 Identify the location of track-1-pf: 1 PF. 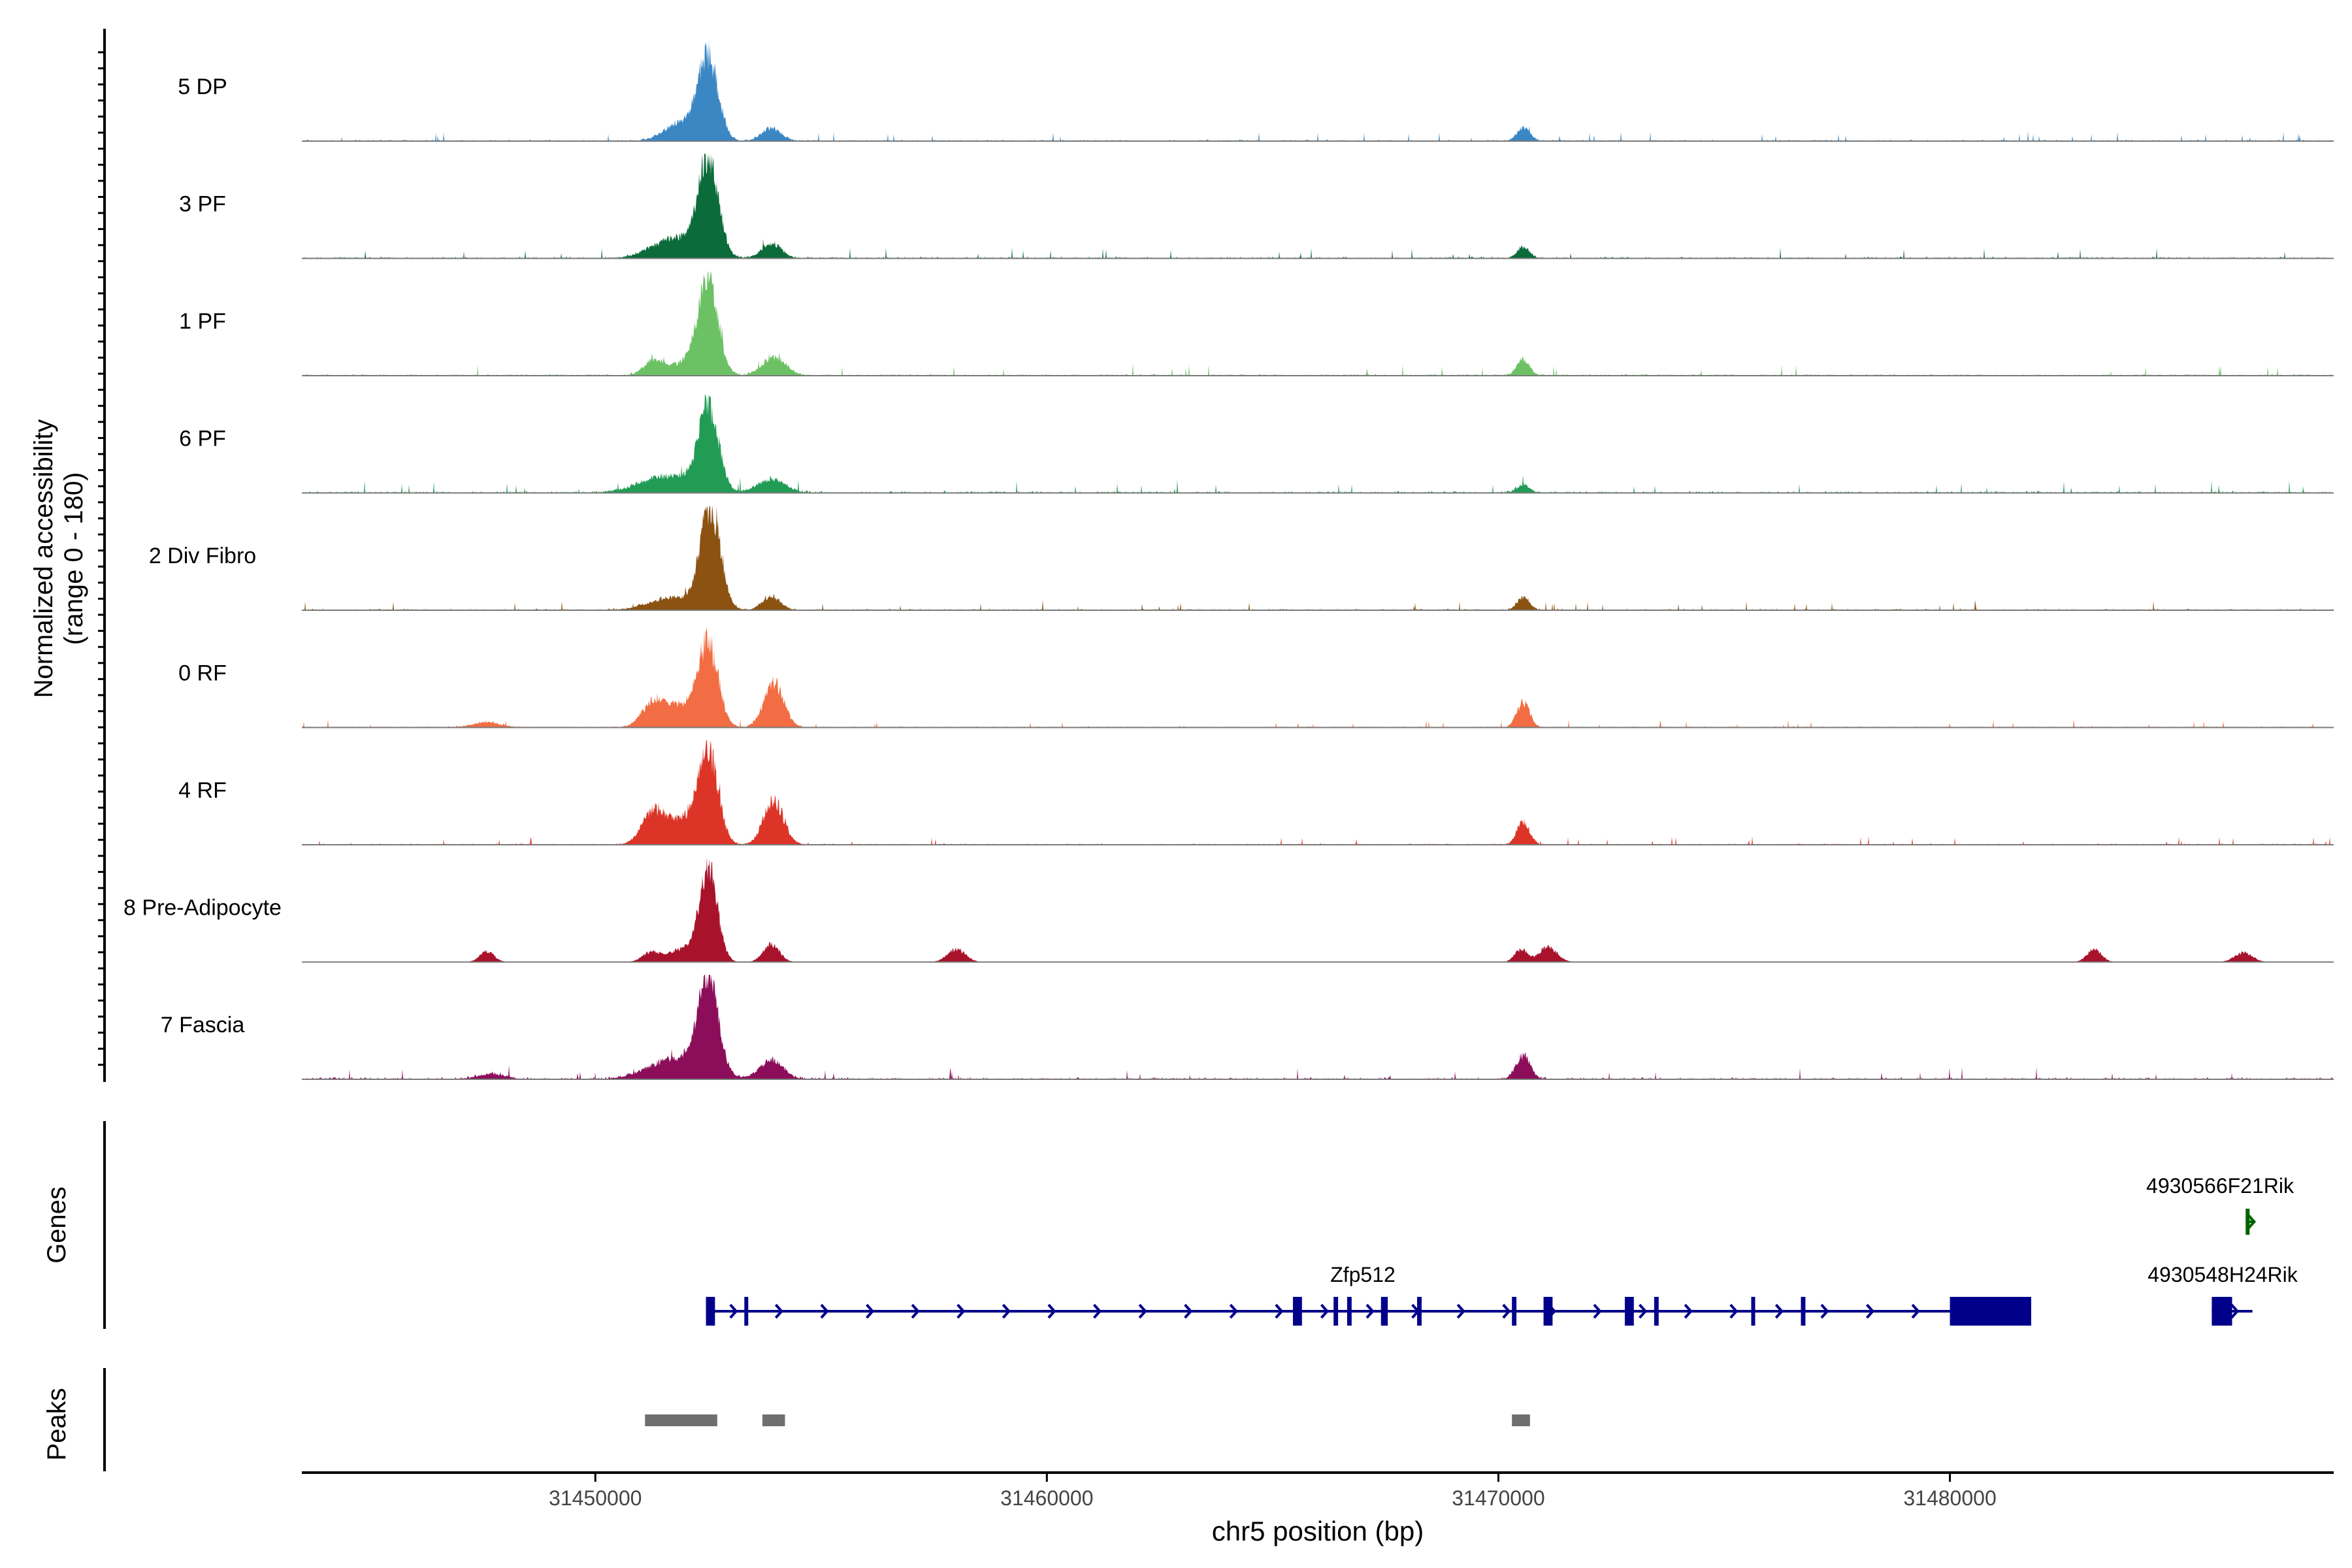
(1256, 323).